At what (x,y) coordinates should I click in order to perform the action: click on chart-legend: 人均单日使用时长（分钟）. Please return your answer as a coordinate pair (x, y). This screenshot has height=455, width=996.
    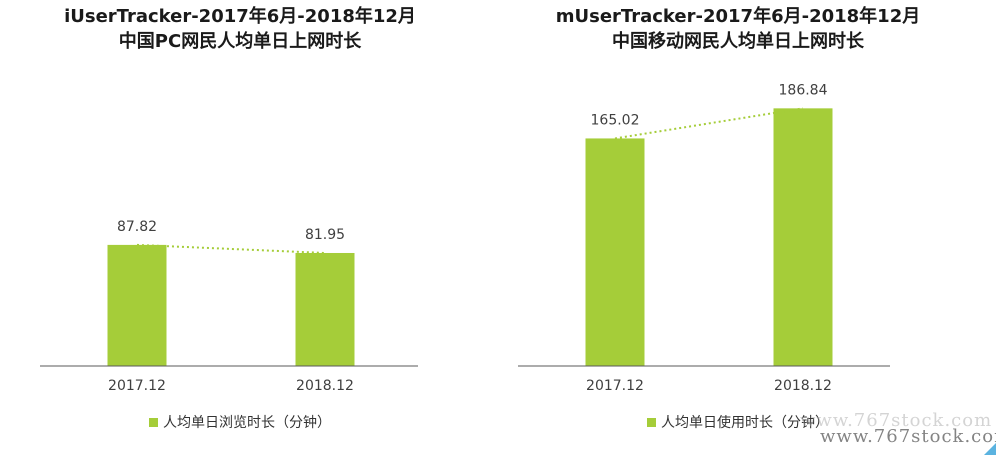
    Looking at the image, I should click on (738, 422).